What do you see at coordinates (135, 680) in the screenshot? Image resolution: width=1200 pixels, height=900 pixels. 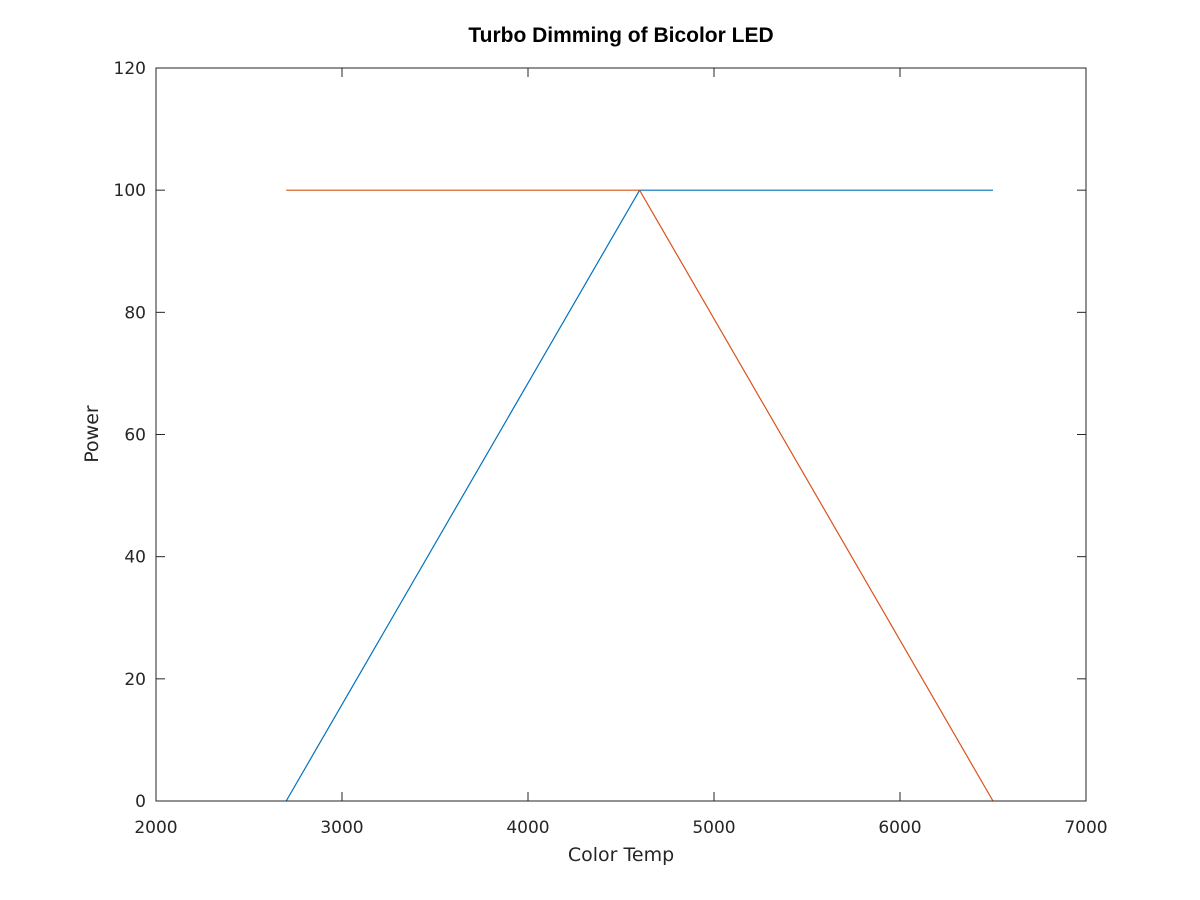 I see `y-tick-label: 20` at bounding box center [135, 680].